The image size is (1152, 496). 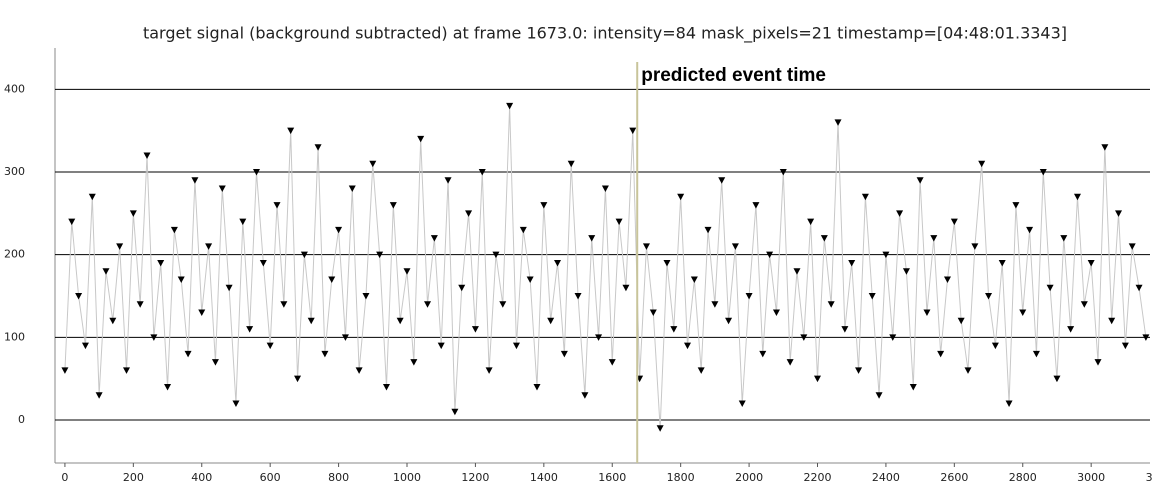 What do you see at coordinates (338, 477) in the screenshot?
I see `x-tick-label: 800` at bounding box center [338, 477].